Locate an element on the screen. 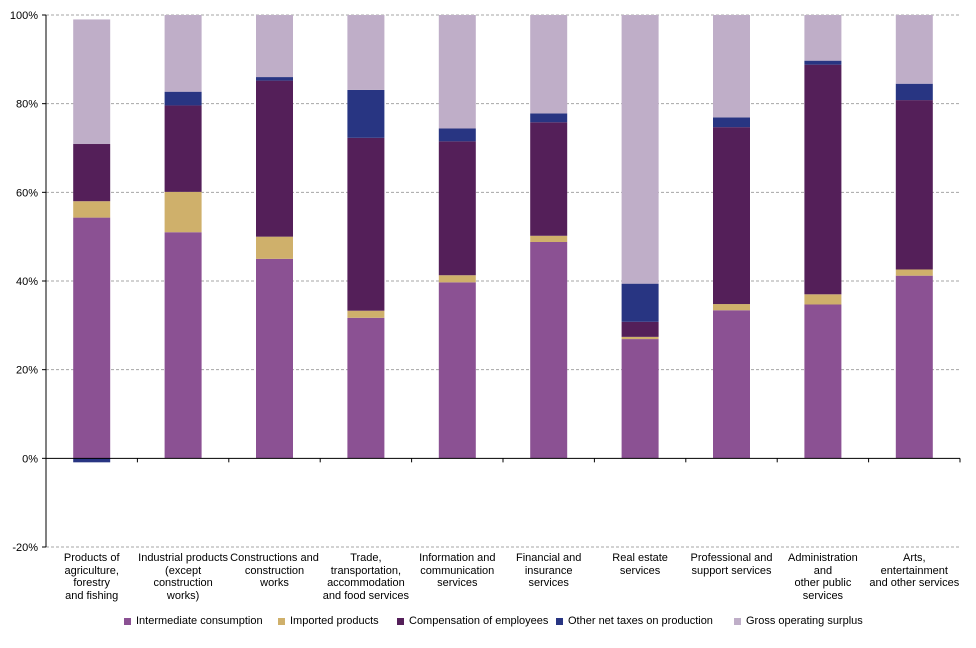 Image resolution: width=976 pixels, height=648 pixels. legend-item: Other net taxes on production is located at coordinates (634, 621).